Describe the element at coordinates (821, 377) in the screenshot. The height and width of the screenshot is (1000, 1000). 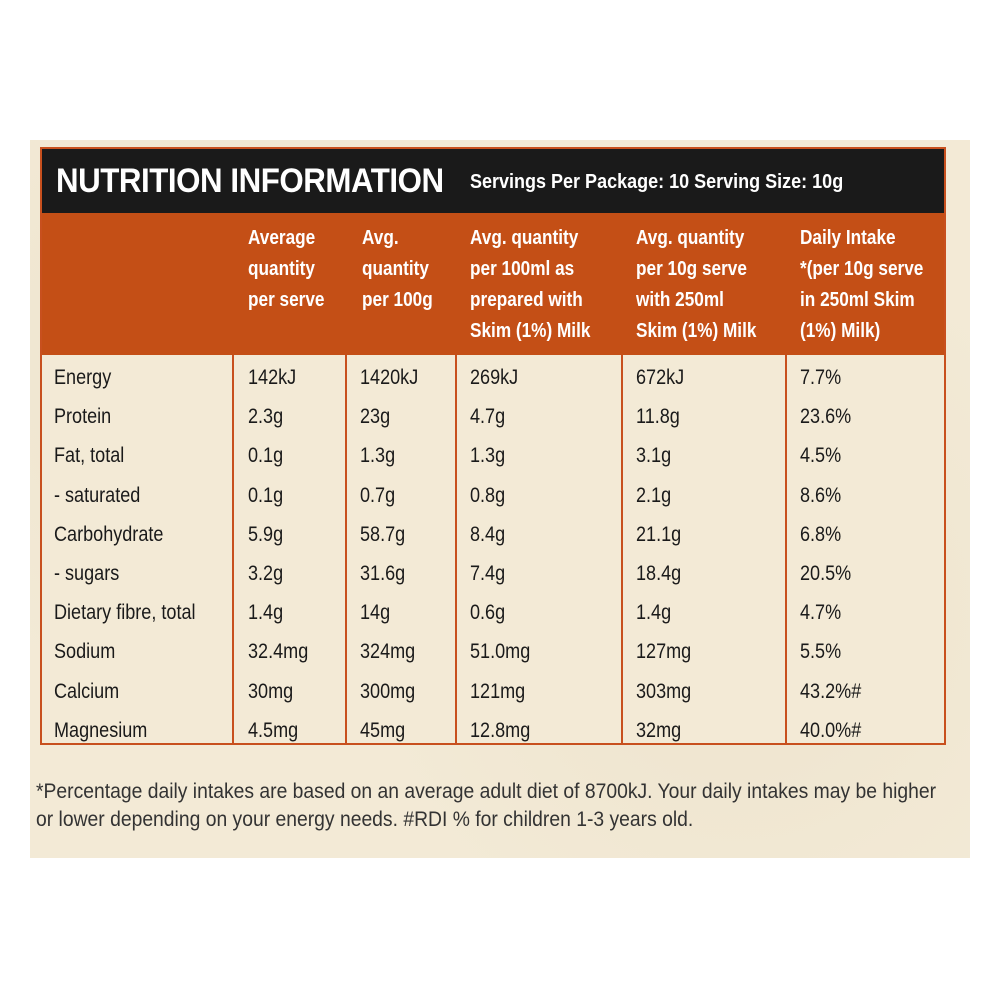
I see `nutrient-value: 7.7%` at that location.